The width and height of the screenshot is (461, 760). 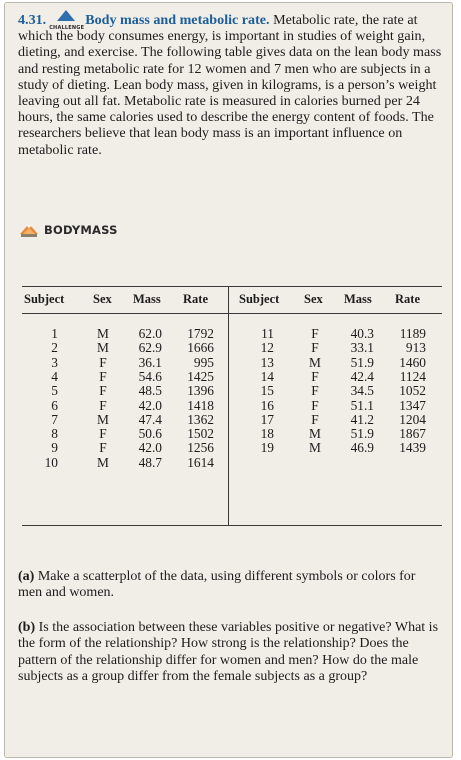 What do you see at coordinates (232, 525) in the screenshot?
I see `table-bottom-rule` at bounding box center [232, 525].